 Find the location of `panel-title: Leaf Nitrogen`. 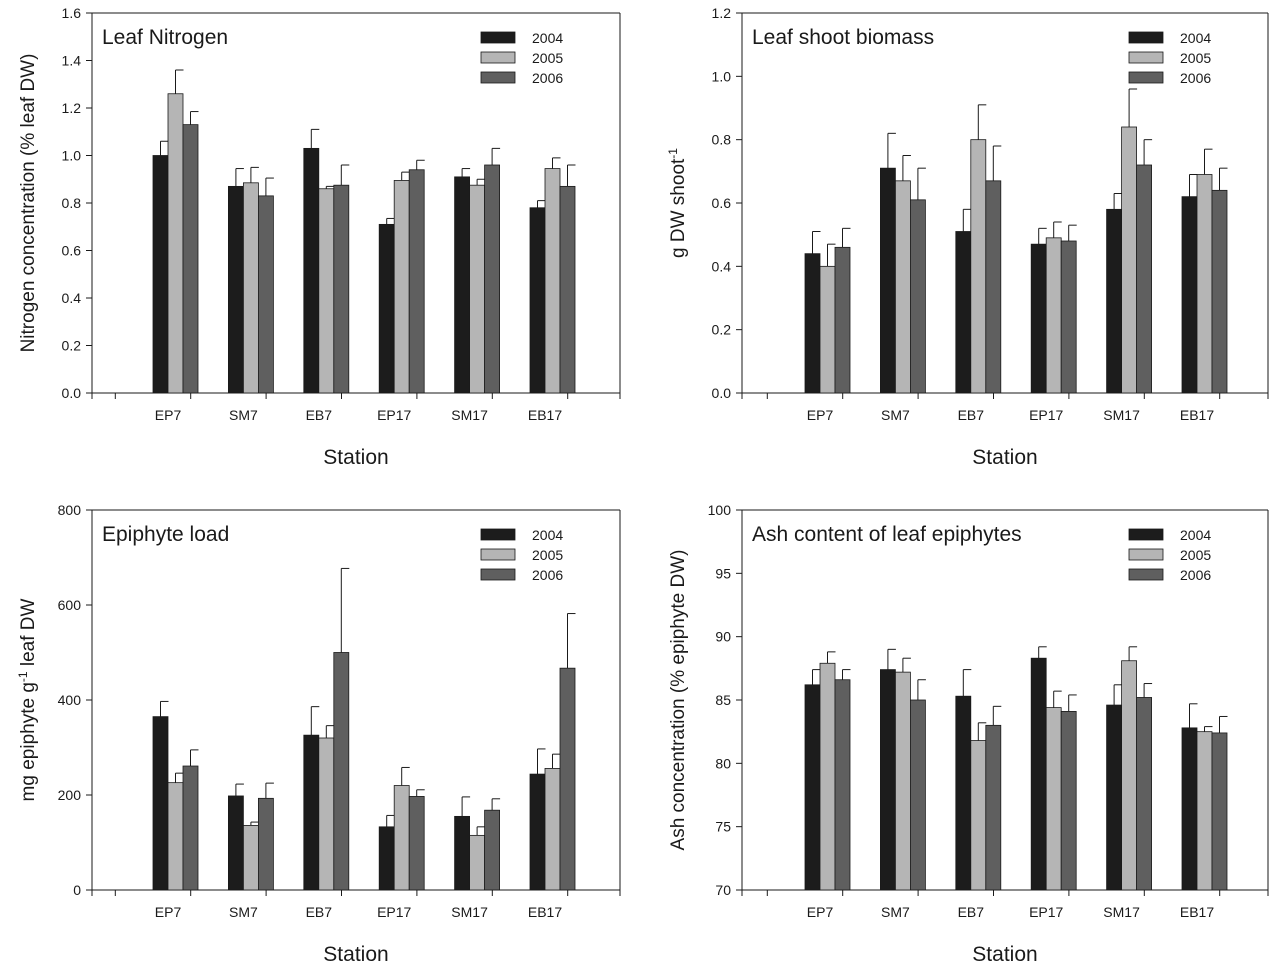

panel-title: Leaf Nitrogen is located at coordinates (165, 37).